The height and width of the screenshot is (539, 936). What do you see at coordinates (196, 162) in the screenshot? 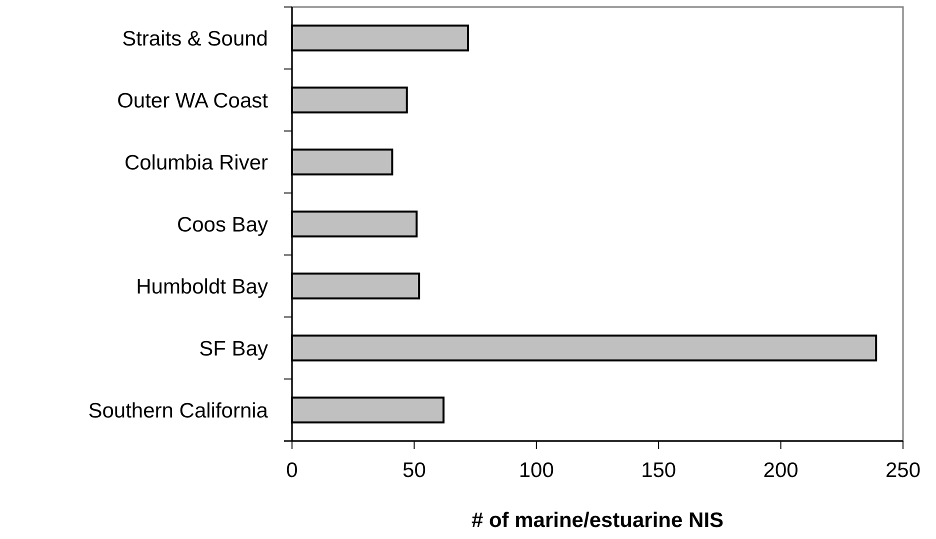
I see `y-tick-label: Columbia River` at bounding box center [196, 162].